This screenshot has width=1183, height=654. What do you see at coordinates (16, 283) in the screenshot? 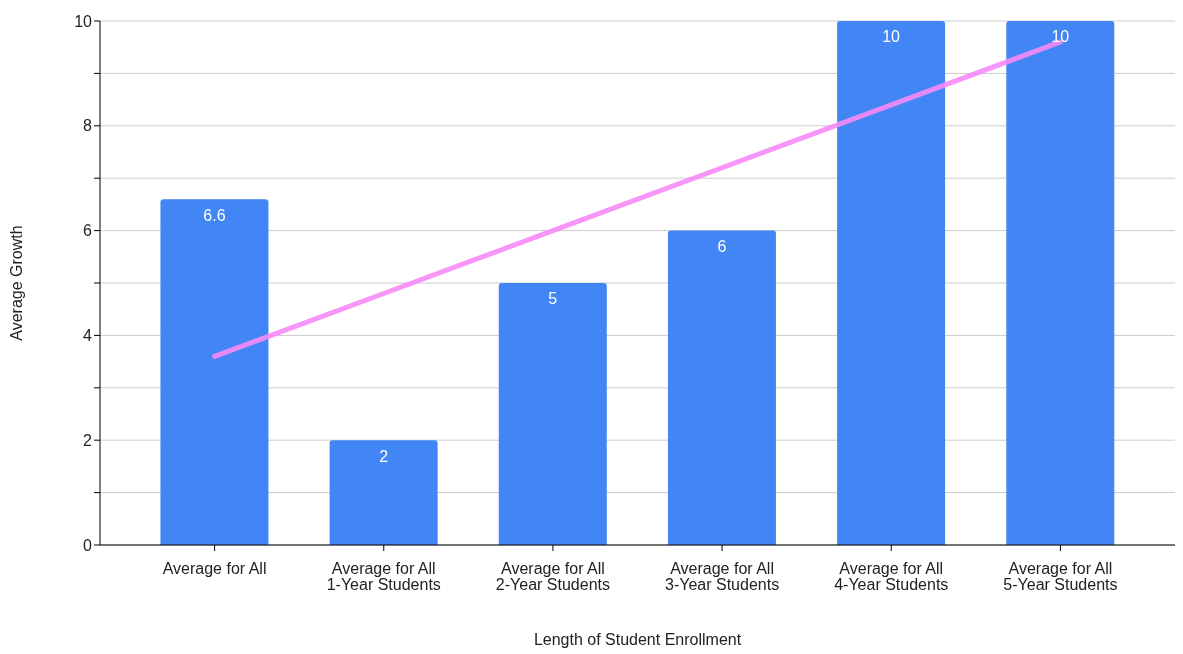
I see `y-axis-title: Average Growth` at bounding box center [16, 283].